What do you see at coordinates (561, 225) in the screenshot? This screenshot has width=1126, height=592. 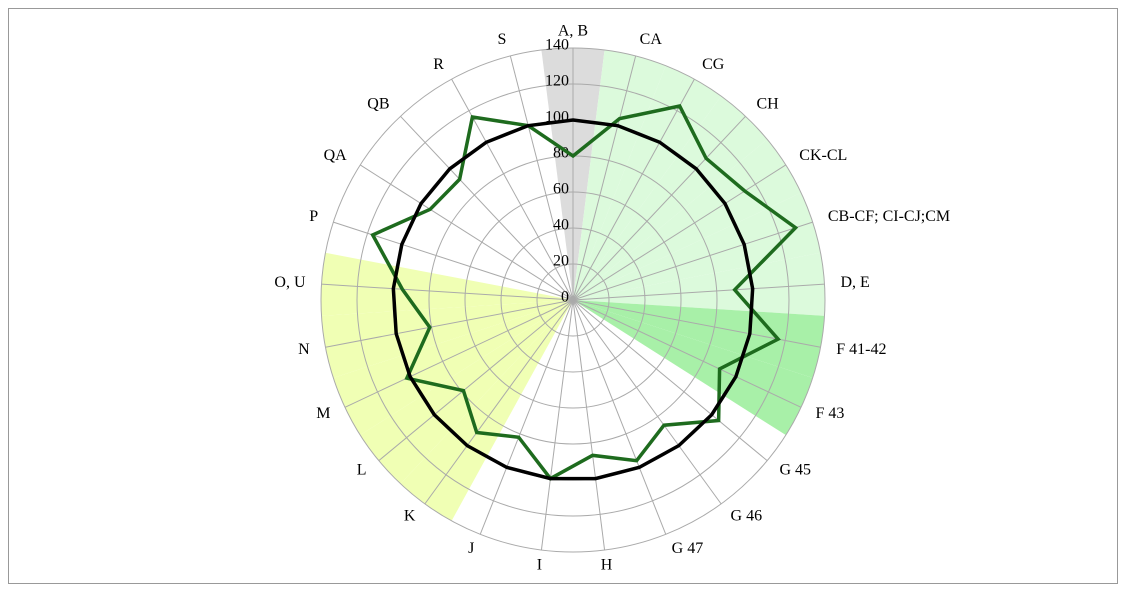 I see `r-tick-label: 40` at bounding box center [561, 225].